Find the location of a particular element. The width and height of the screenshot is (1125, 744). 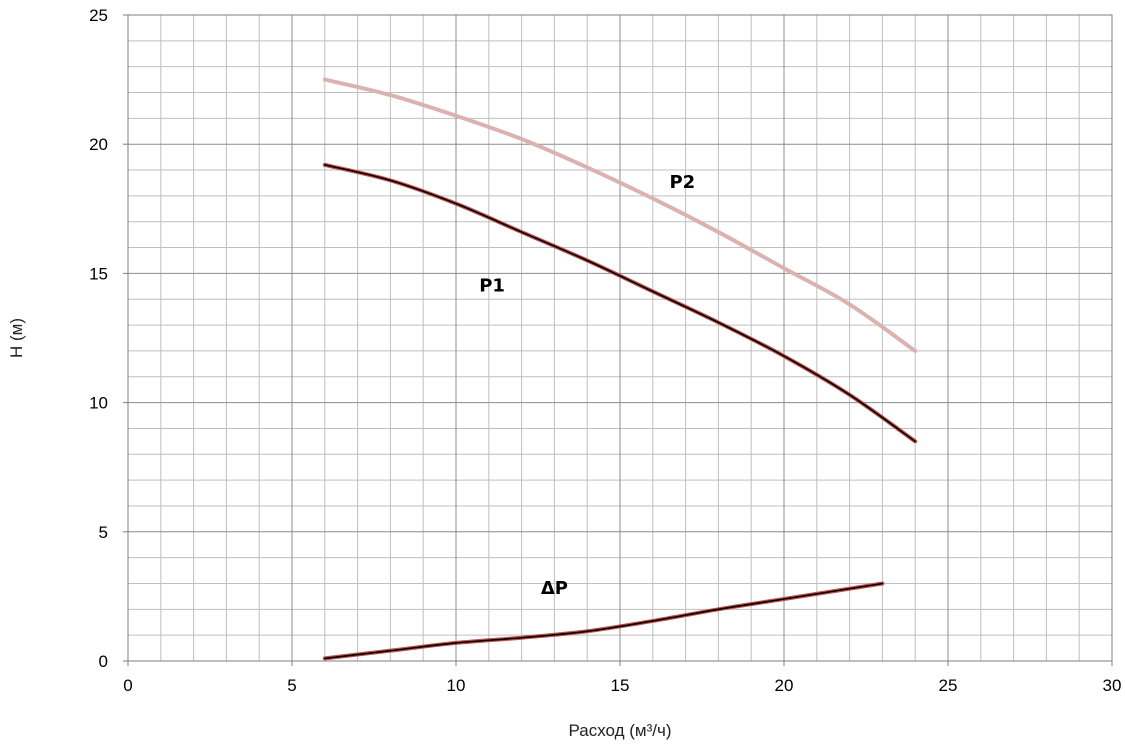

y-tick-label: 25 is located at coordinates (98, 15).